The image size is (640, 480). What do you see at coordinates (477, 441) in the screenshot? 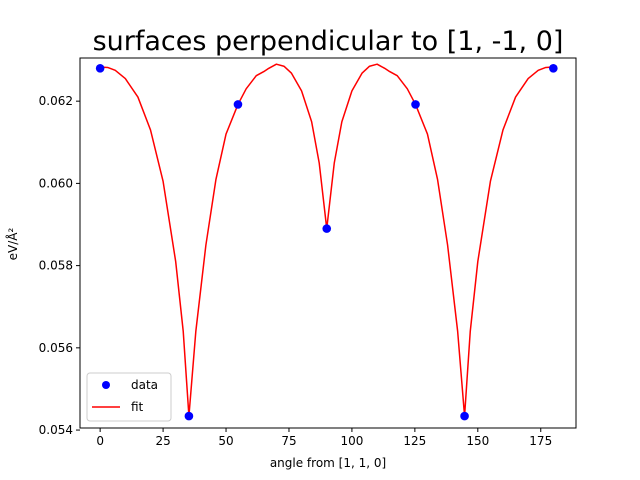
I see `x-tick-label-6: 150` at bounding box center [477, 441].